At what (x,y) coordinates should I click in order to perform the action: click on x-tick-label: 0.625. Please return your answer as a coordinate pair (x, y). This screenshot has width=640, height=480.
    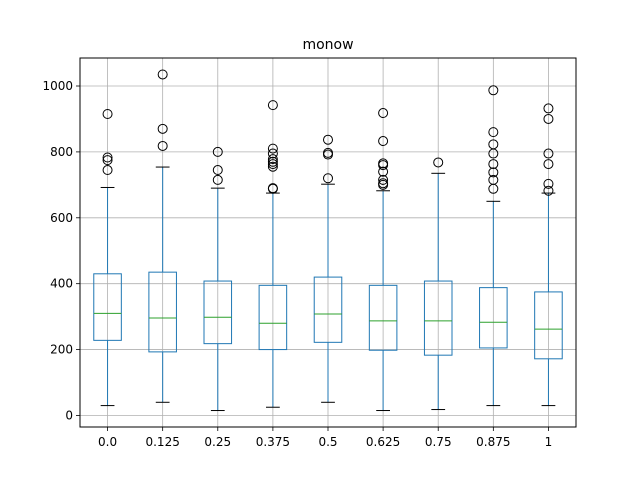
    Looking at the image, I should click on (383, 442).